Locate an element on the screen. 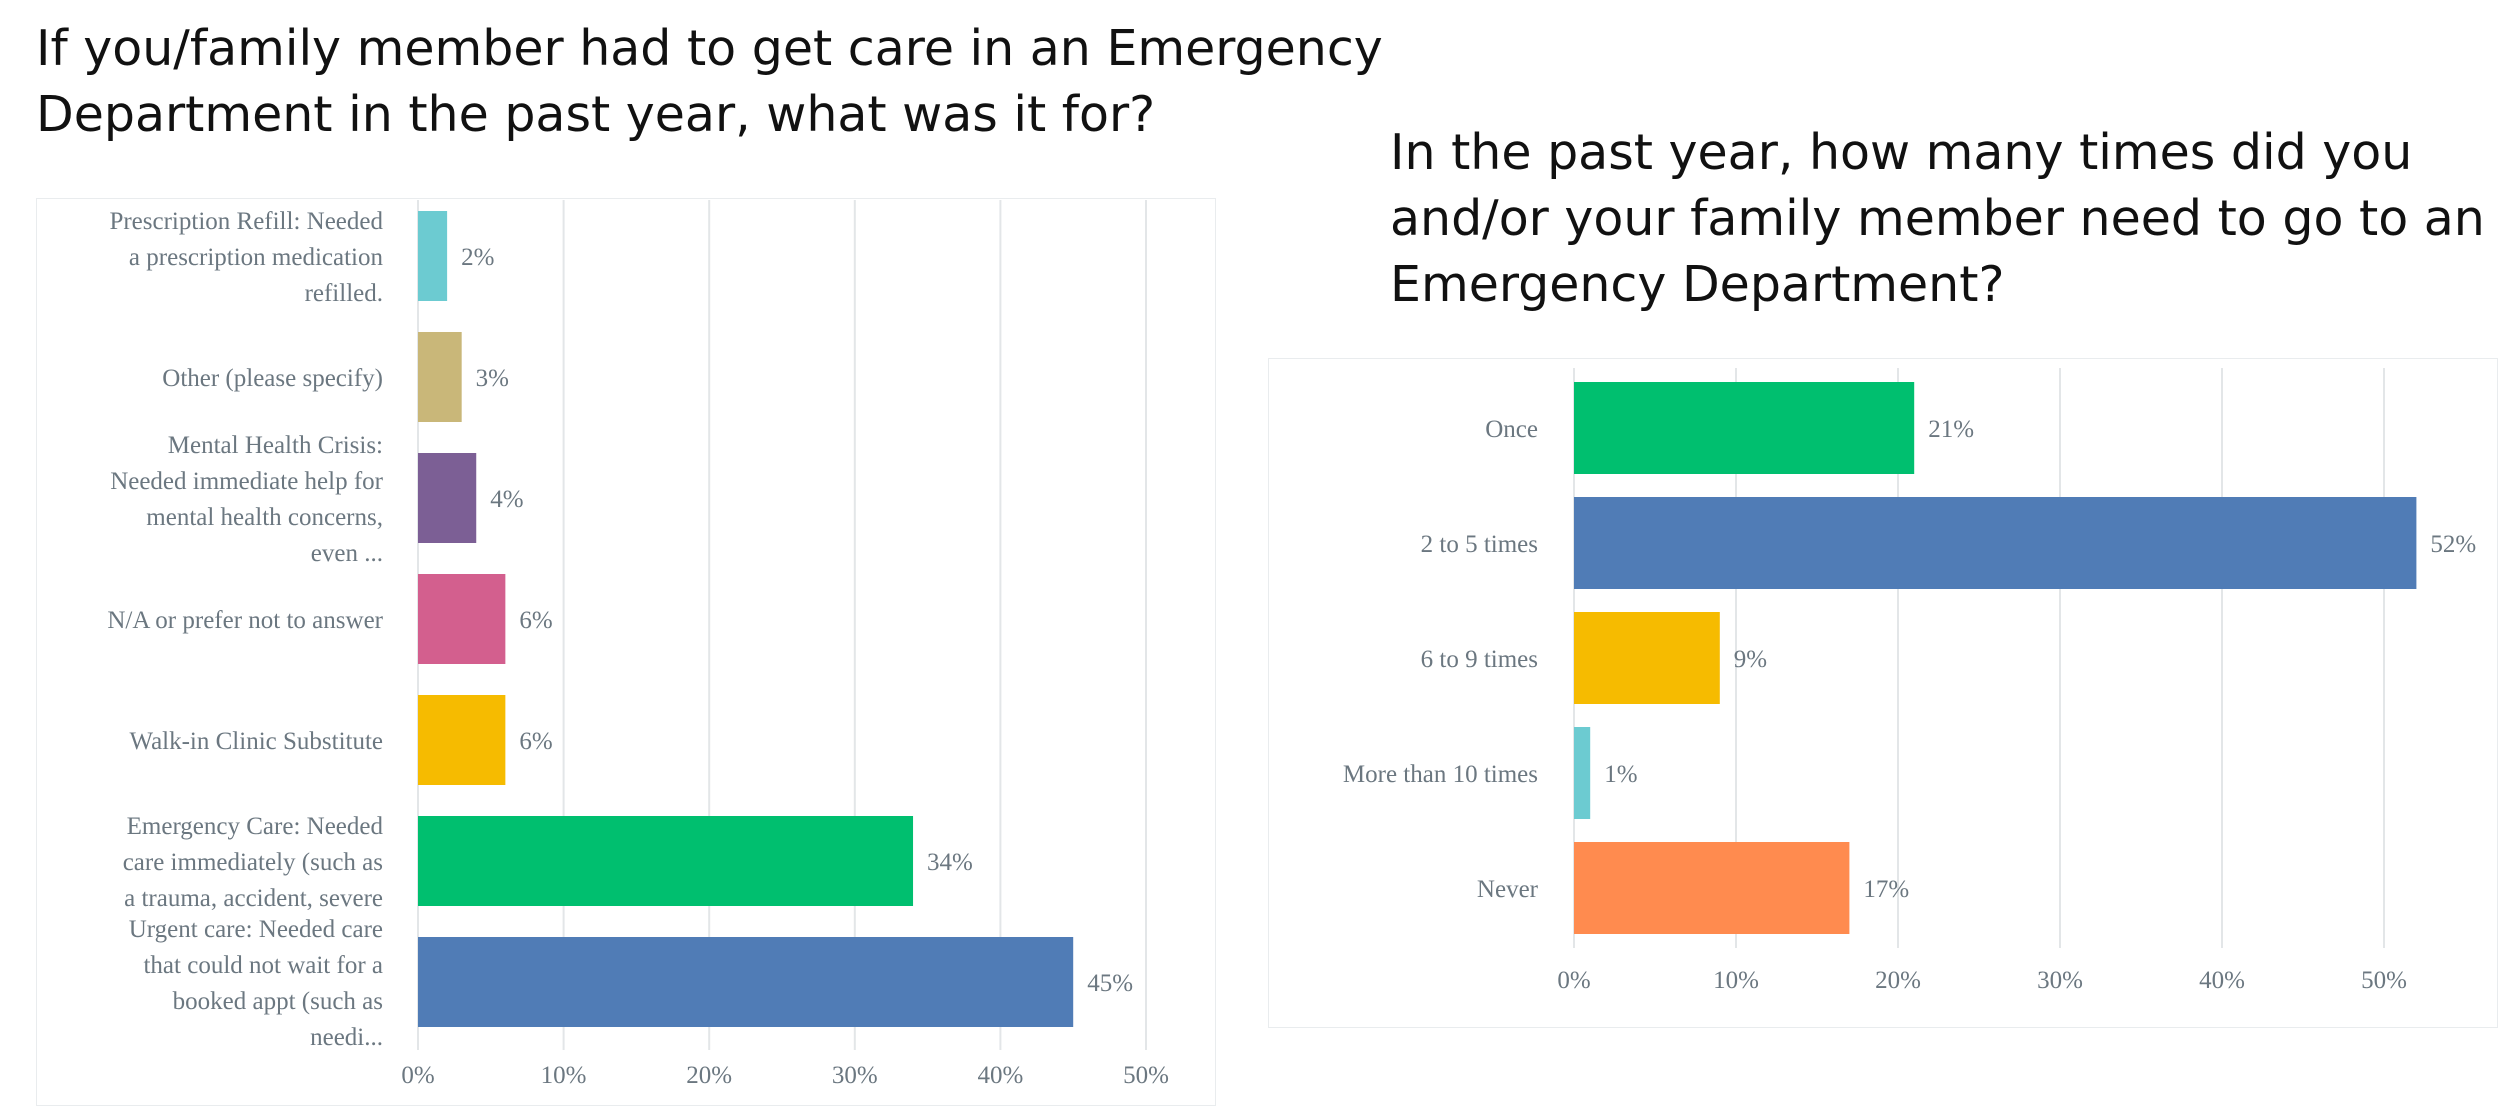  left-chart-tick-label: 30% is located at coordinates (855, 1075).